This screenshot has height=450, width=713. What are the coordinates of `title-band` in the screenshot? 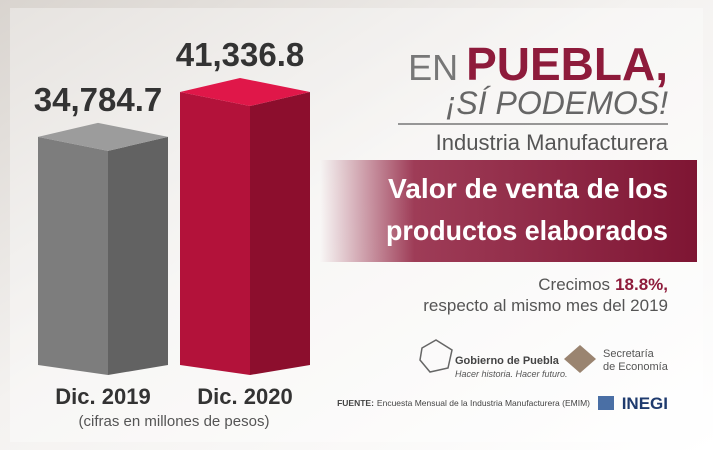 It's located at (508, 211).